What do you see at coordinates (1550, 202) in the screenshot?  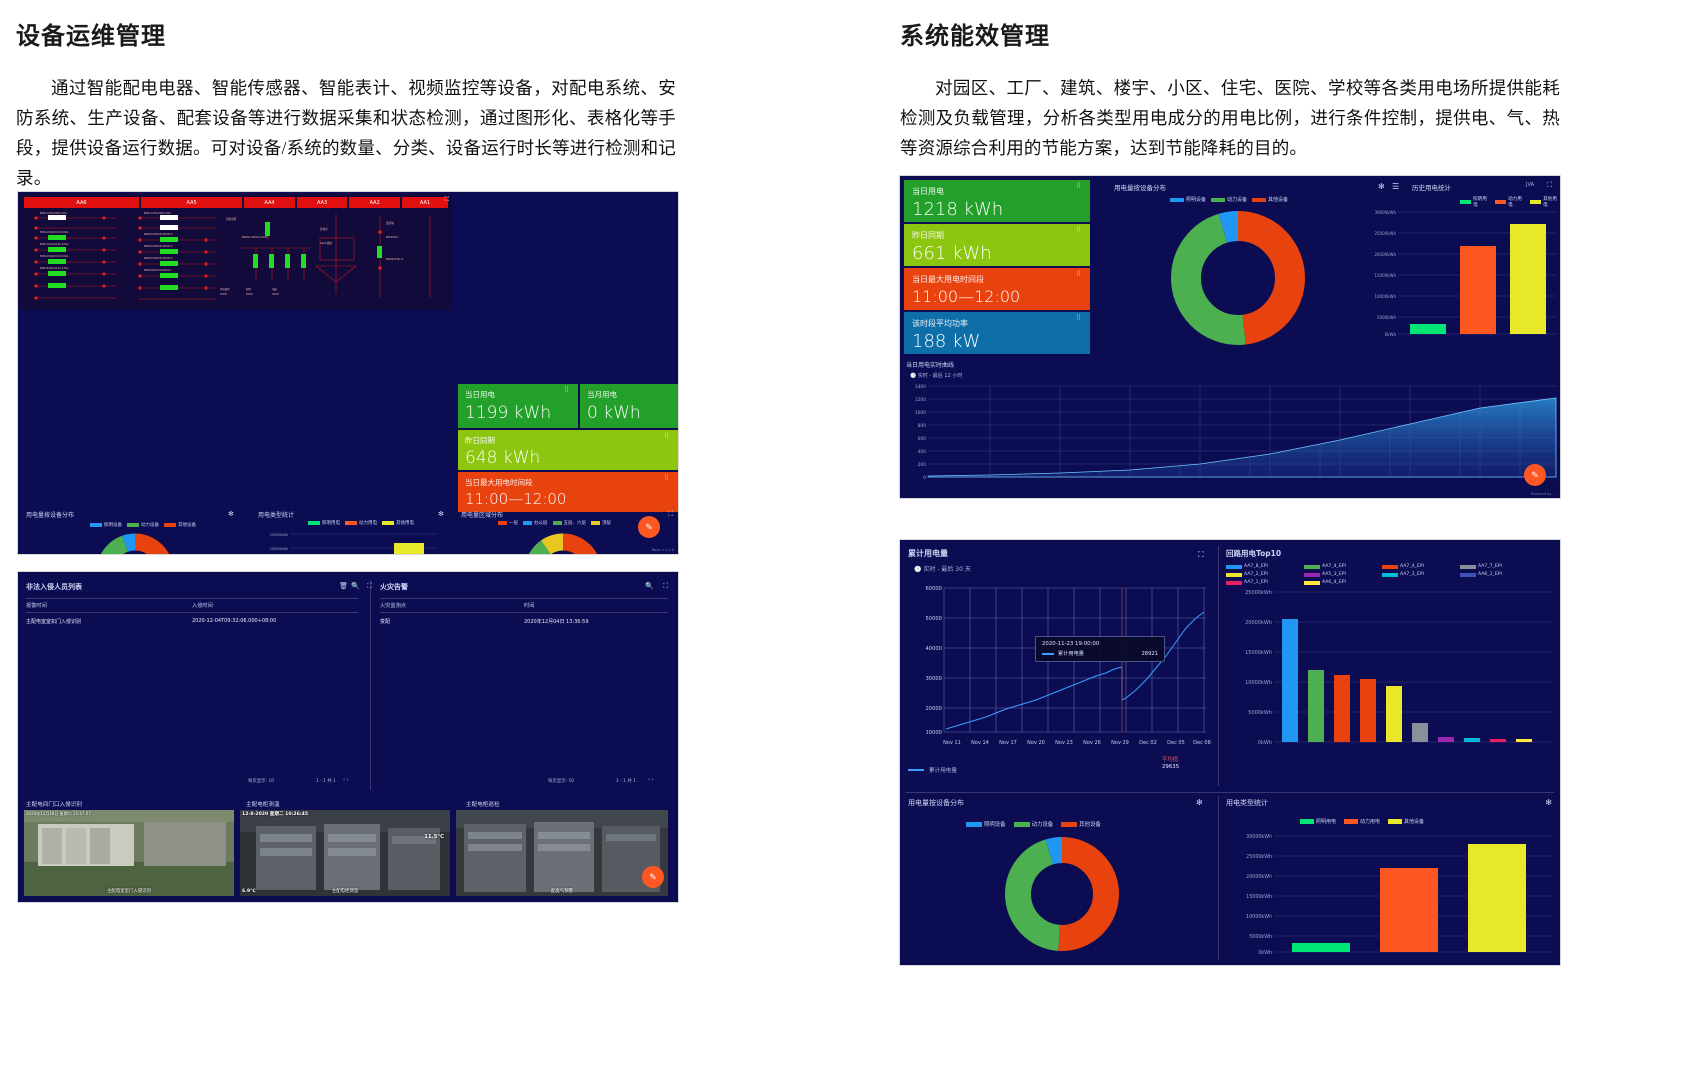 I see `legend-label: 其他用电` at bounding box center [1550, 202].